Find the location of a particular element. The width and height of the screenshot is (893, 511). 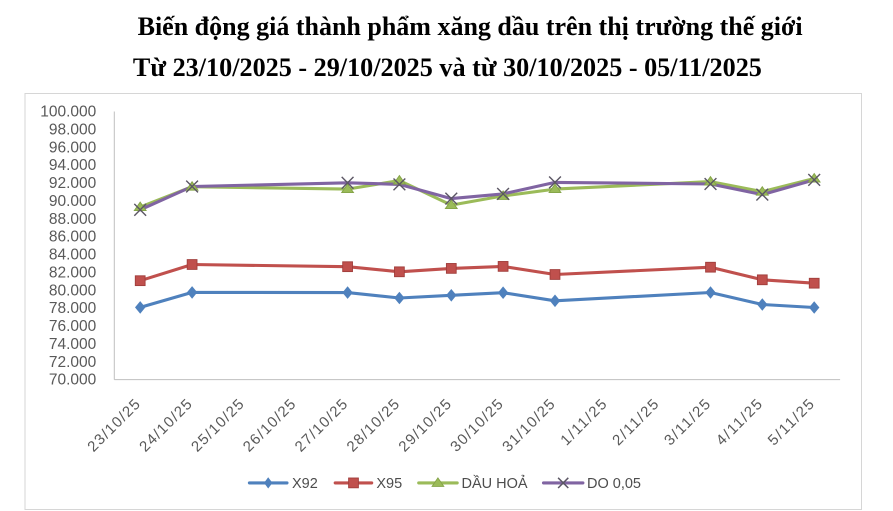

svg-text: 80.000 is located at coordinates (73, 290).